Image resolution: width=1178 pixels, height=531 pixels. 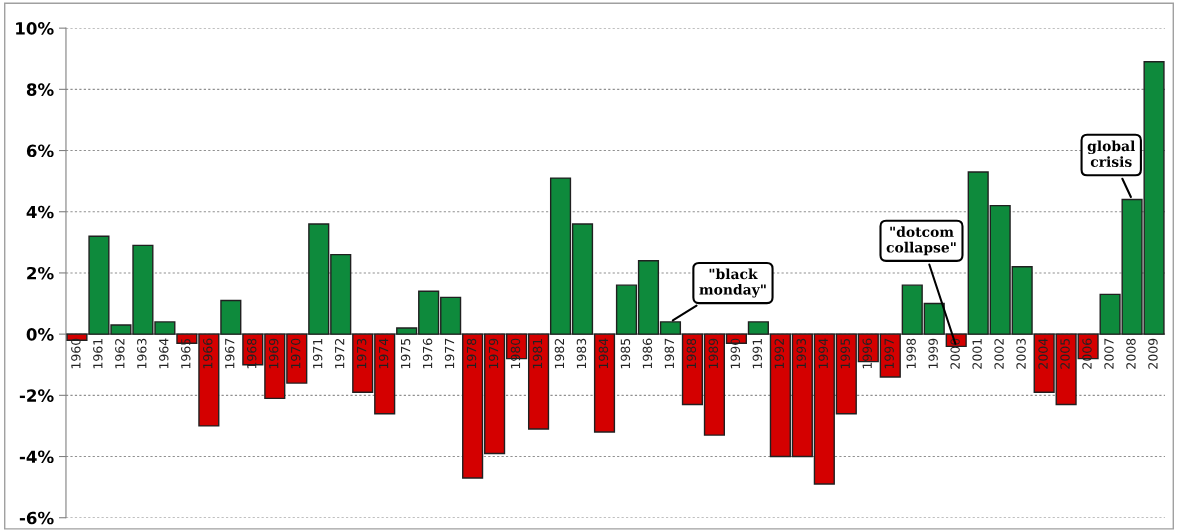 I want to click on annotation: "dotcom collapse", so click(x=921, y=241).